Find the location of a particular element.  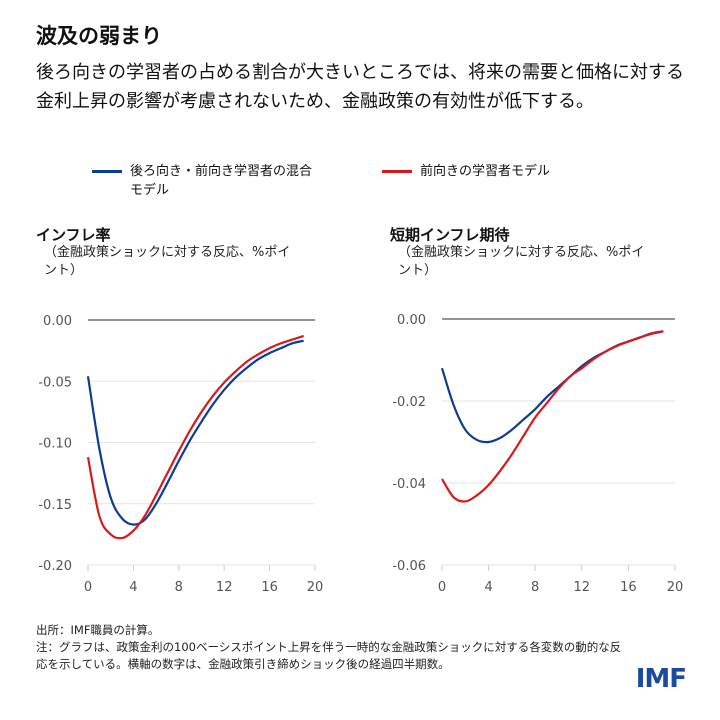

y-tick-label: -0.06 is located at coordinates (409, 566).